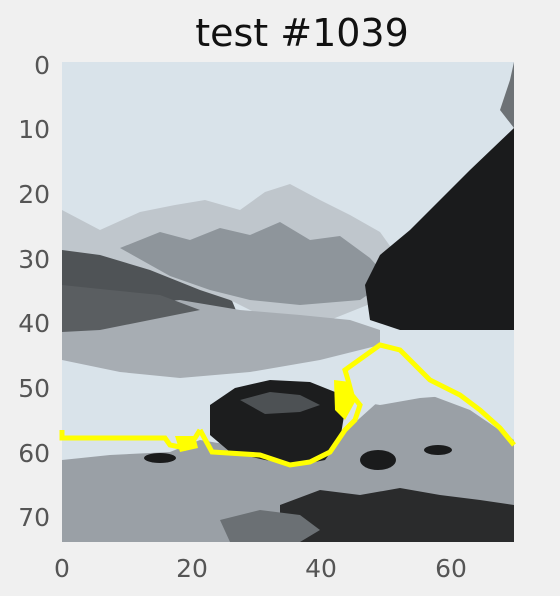 The height and width of the screenshot is (596, 560). I want to click on y-tick: 20, so click(34, 194).